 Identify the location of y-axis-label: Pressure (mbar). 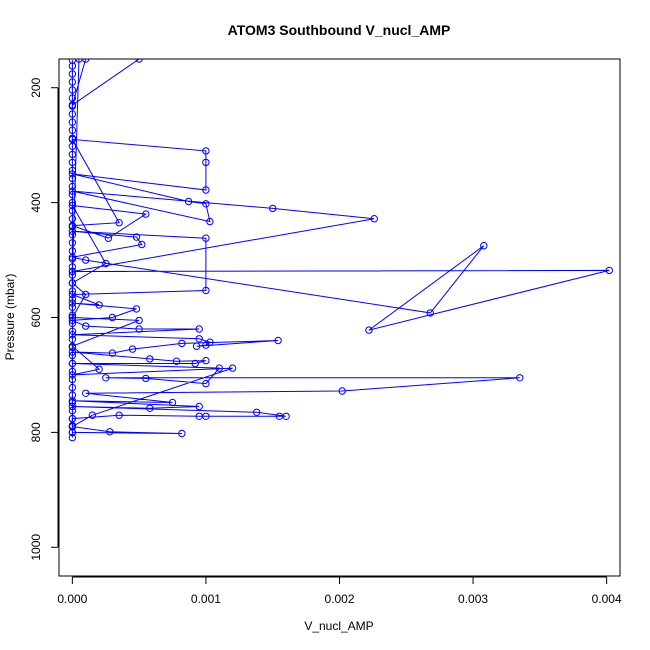
(10, 317).